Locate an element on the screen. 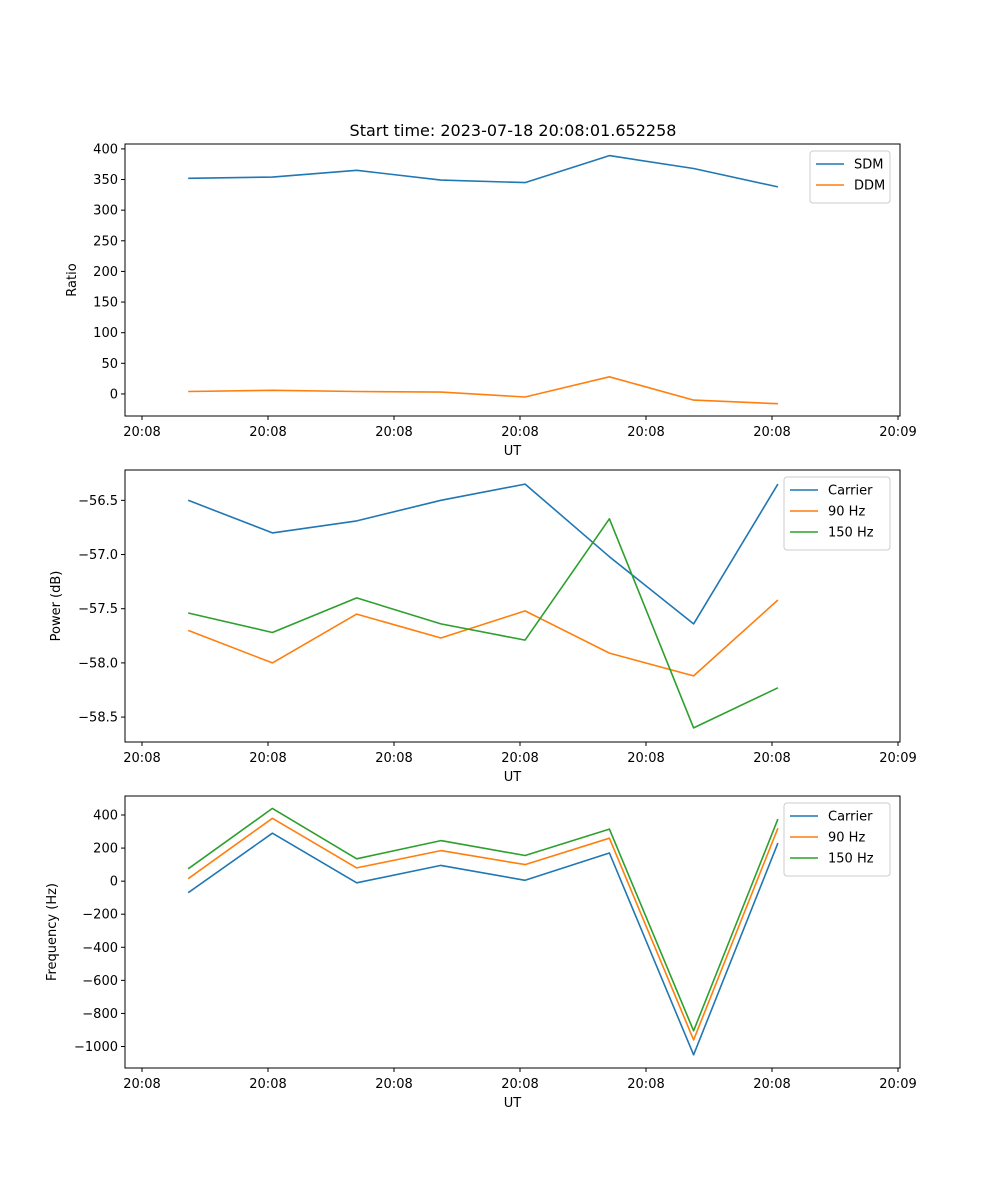  y-tick-label: 350 is located at coordinates (105, 180).